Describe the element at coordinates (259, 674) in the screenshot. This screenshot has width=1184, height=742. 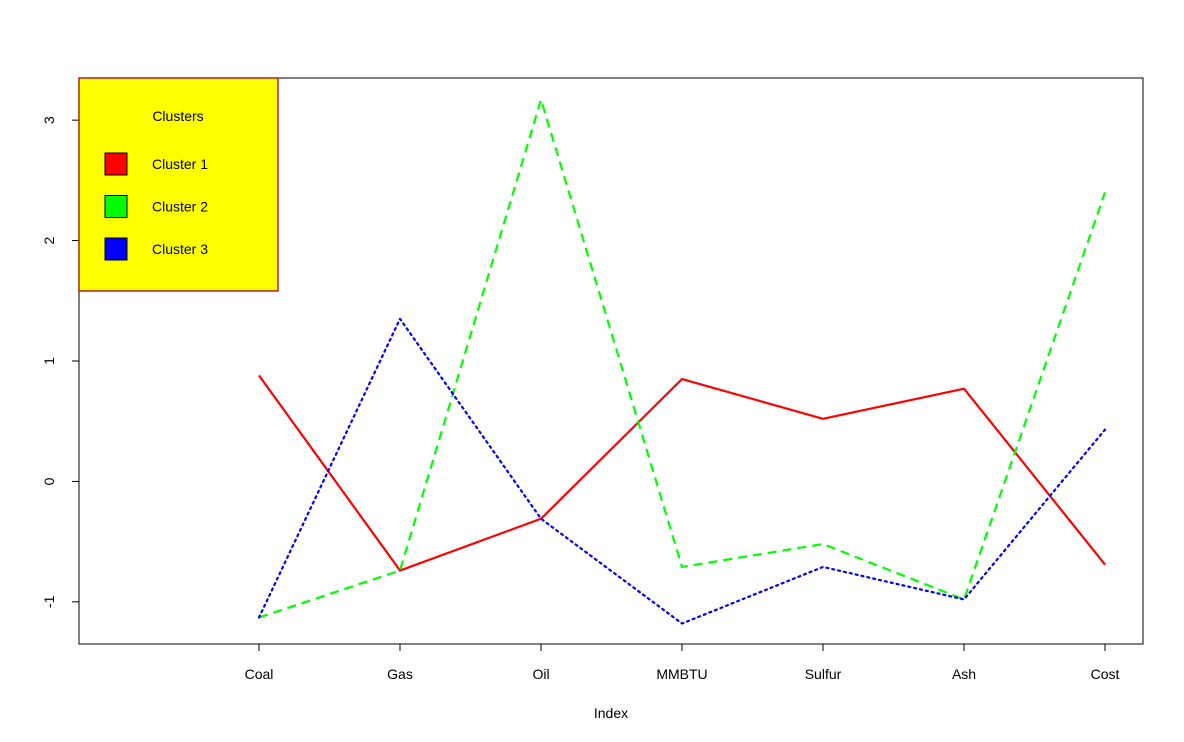
I see `x-tick-label: Coal` at that location.